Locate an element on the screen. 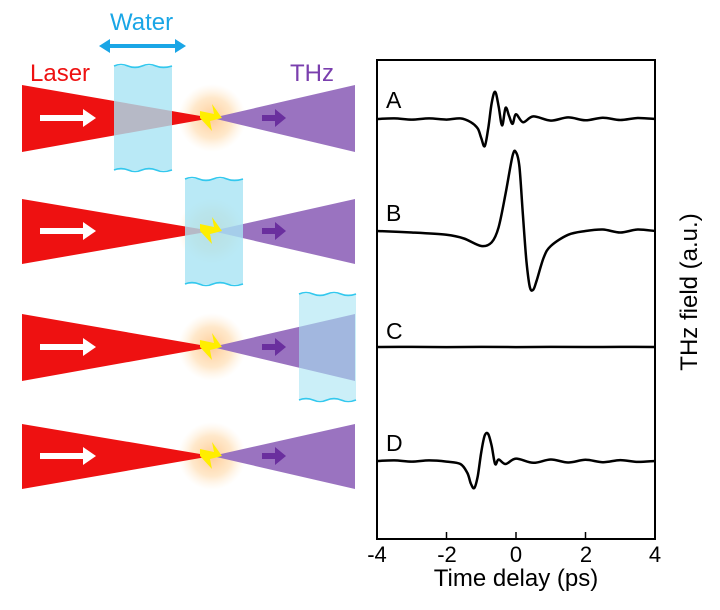  laser-label: Laser is located at coordinates (60, 73).